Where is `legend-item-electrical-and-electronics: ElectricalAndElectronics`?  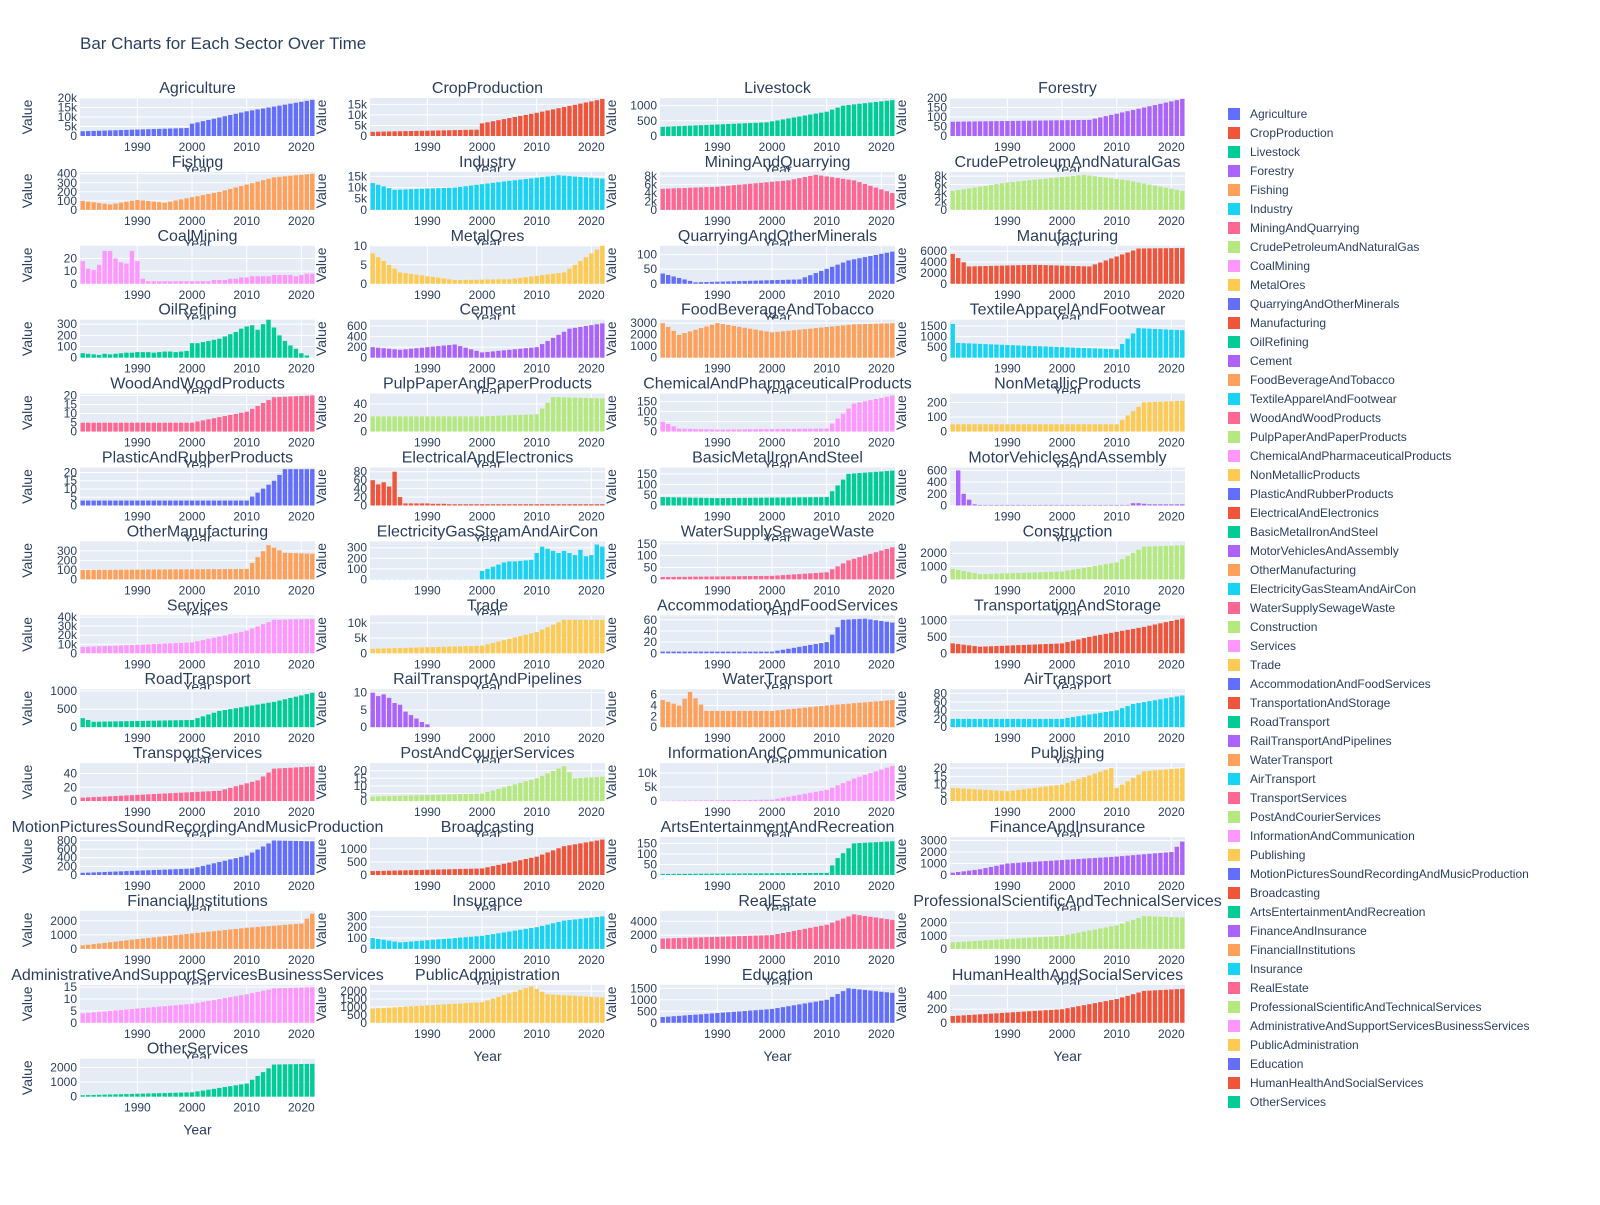 legend-item-electrical-and-electronics: ElectricalAndElectronics is located at coordinates (1303, 513).